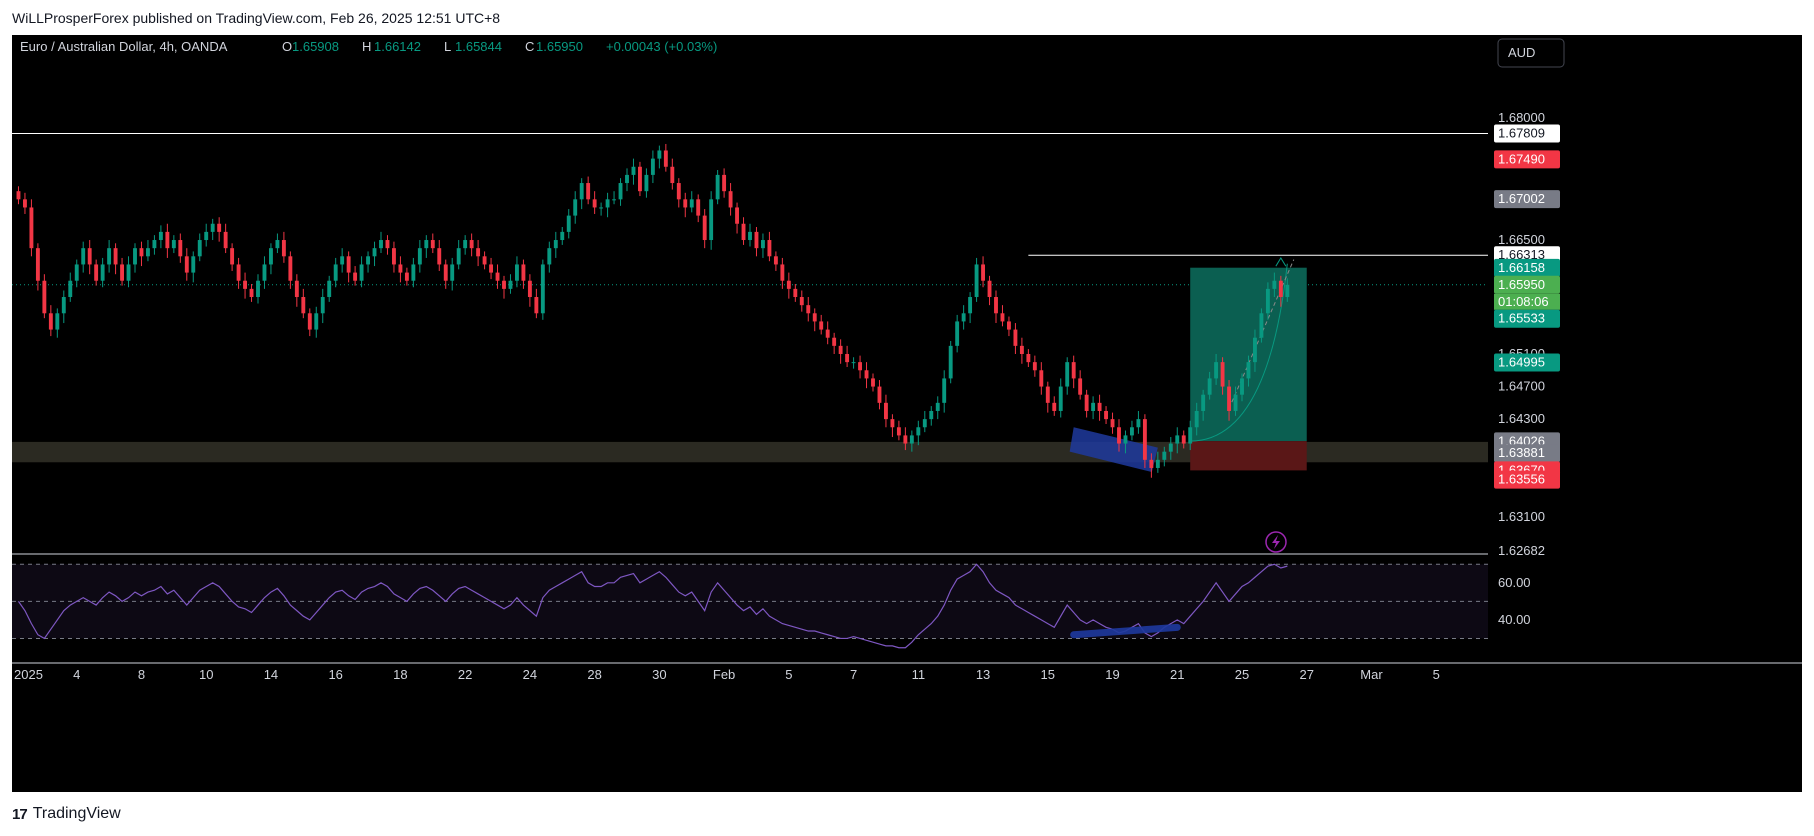 This screenshot has height=836, width=1814. Describe the element at coordinates (1521, 318) in the screenshot. I see `price-axis-label-text: 1.65533` at that location.